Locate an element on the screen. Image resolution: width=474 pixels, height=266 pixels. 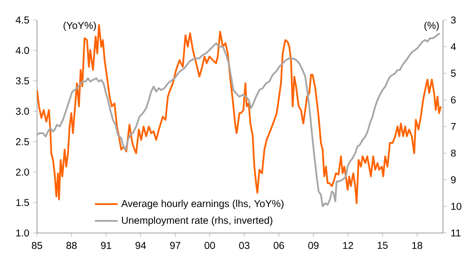
y2-axis-title: (%) is located at coordinates (431, 26).